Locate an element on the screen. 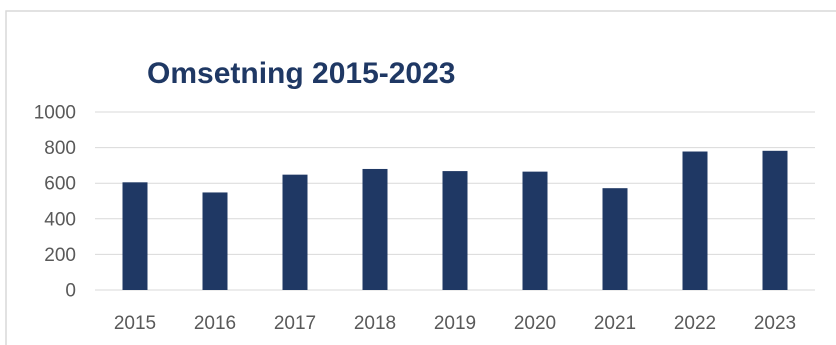 Image resolution: width=836 pixels, height=345 pixels. x-tick-label: 2019 is located at coordinates (455, 323).